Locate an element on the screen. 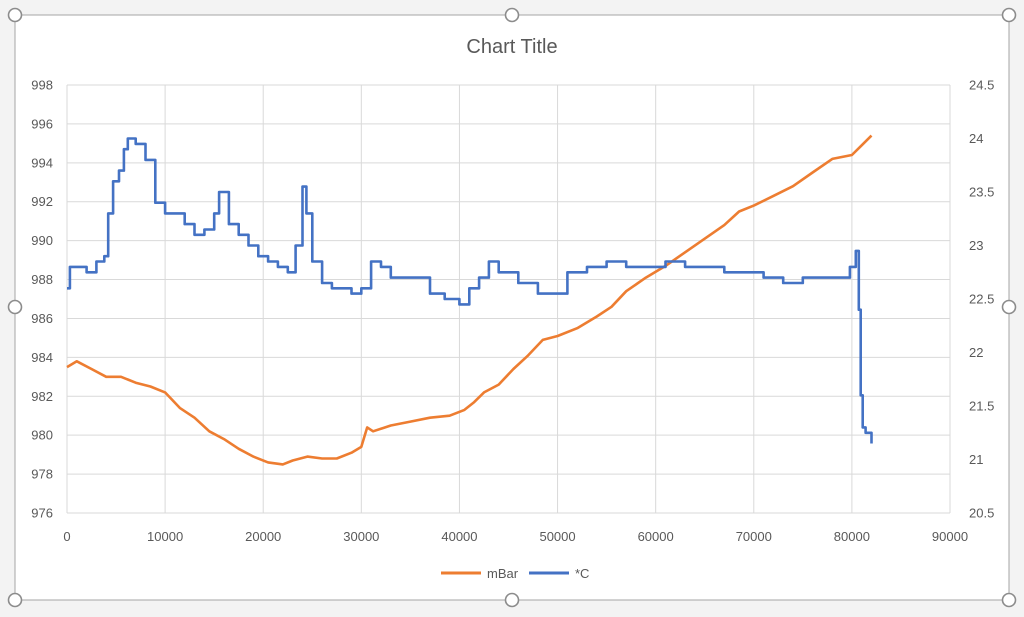  x-tick-label: 30000 is located at coordinates (361, 536).